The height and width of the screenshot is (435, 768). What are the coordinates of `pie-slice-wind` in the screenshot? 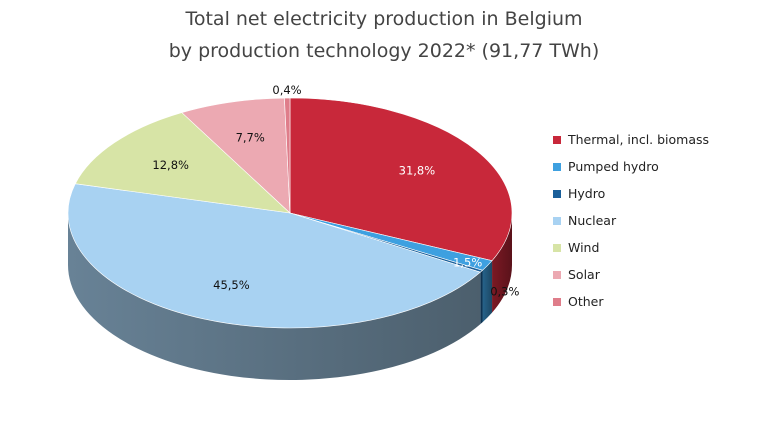 It's located at (182, 163).